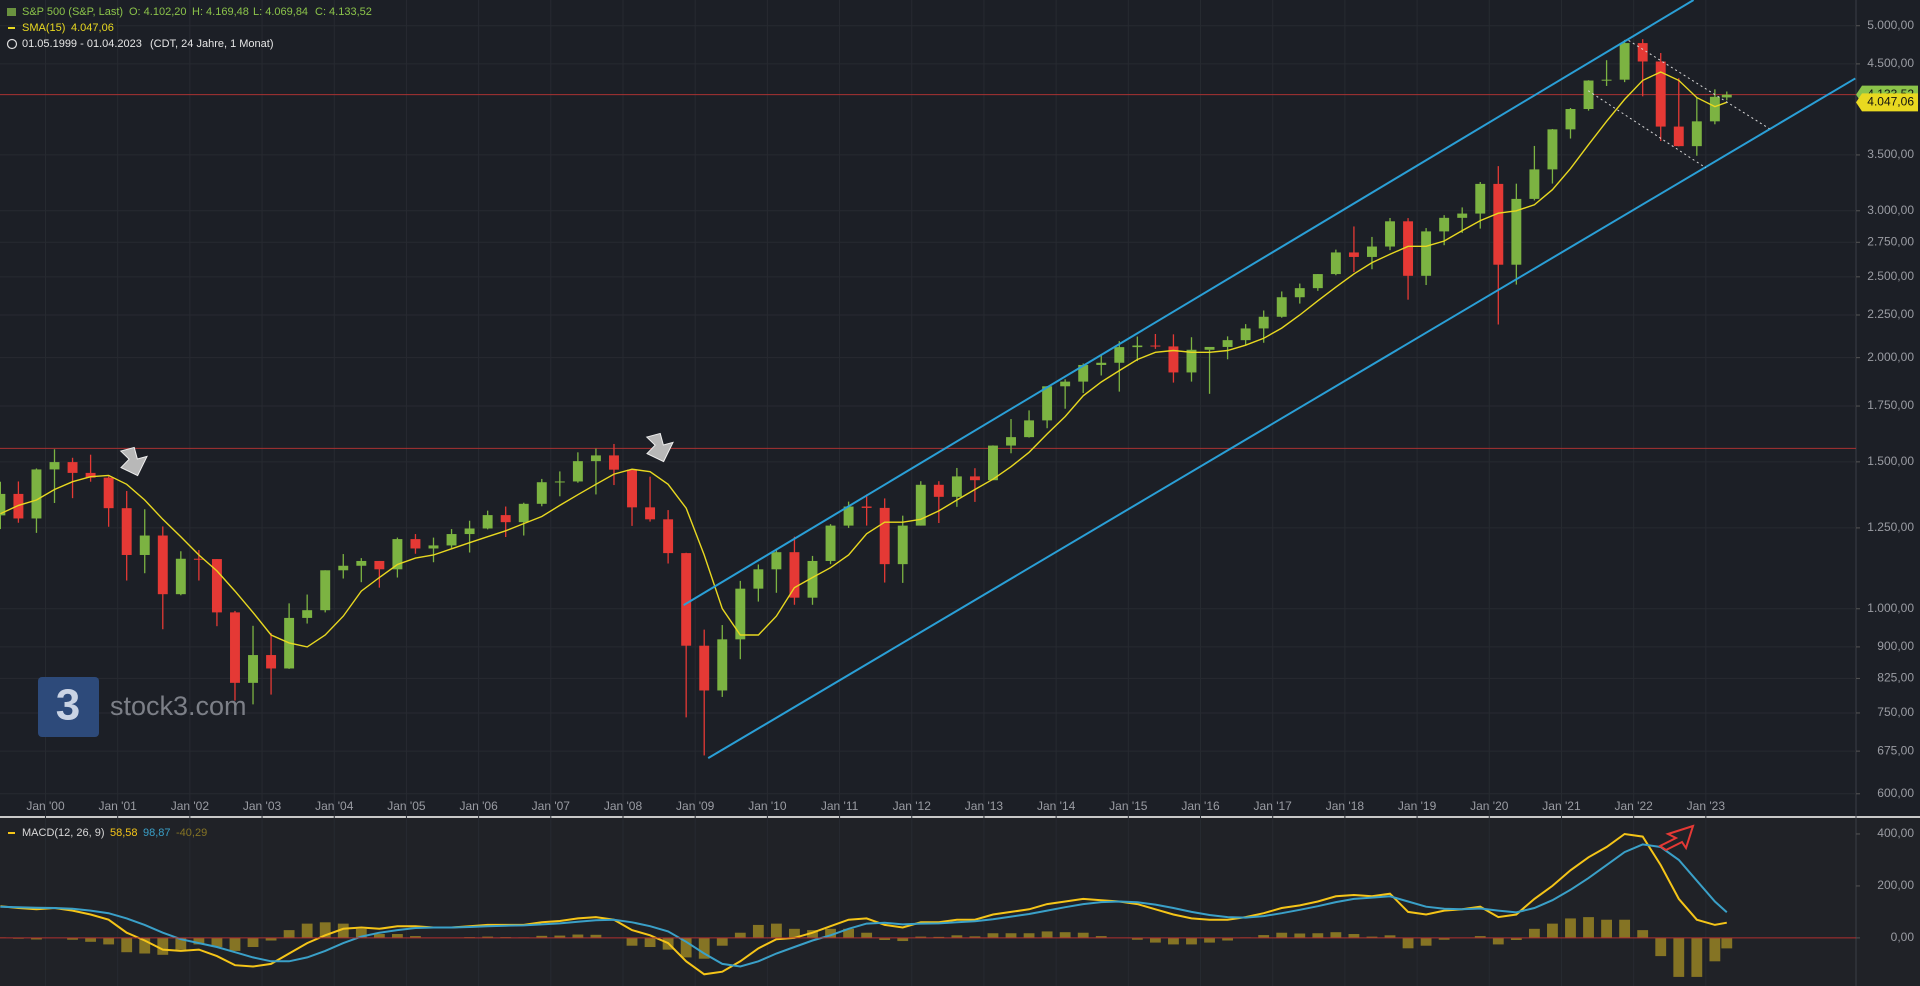  What do you see at coordinates (1633, 806) in the screenshot?
I see `x-tick-label: Jan '22` at bounding box center [1633, 806].